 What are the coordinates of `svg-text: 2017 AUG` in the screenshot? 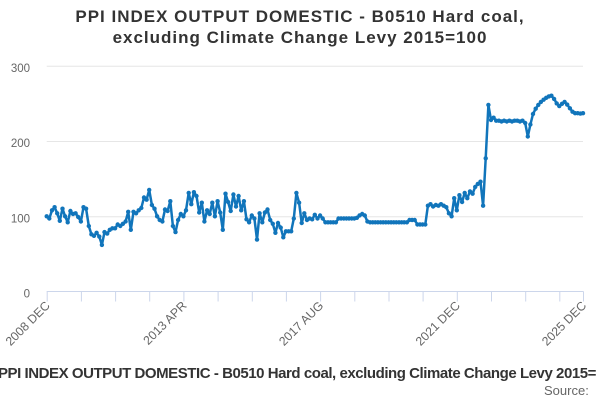 It's located at (301, 324).